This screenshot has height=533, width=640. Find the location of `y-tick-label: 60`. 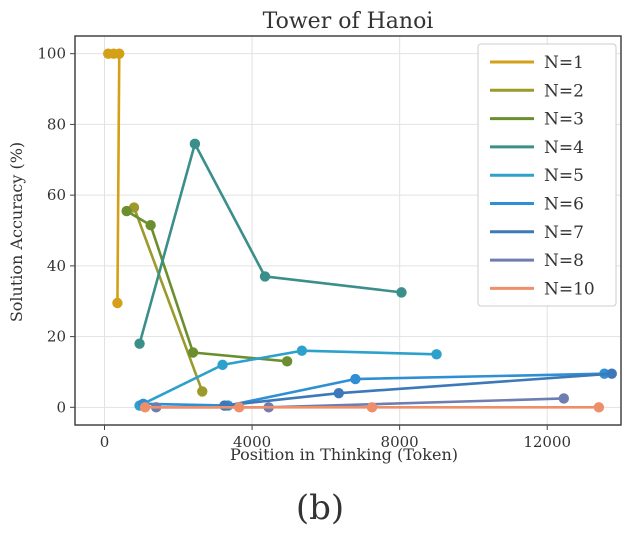

y-tick-label: 60 is located at coordinates (56, 195).